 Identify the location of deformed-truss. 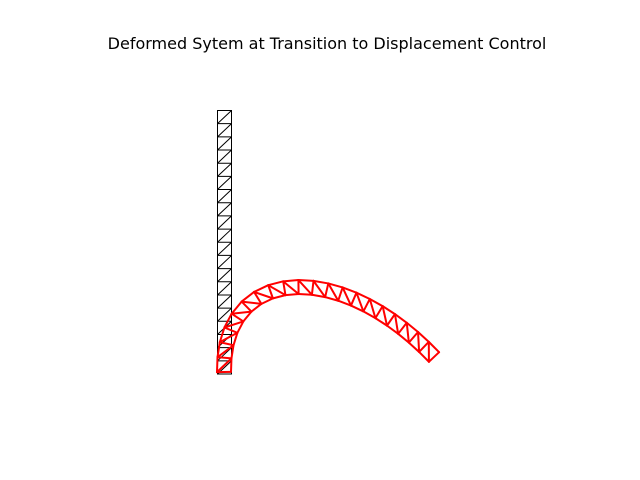
(328, 326).